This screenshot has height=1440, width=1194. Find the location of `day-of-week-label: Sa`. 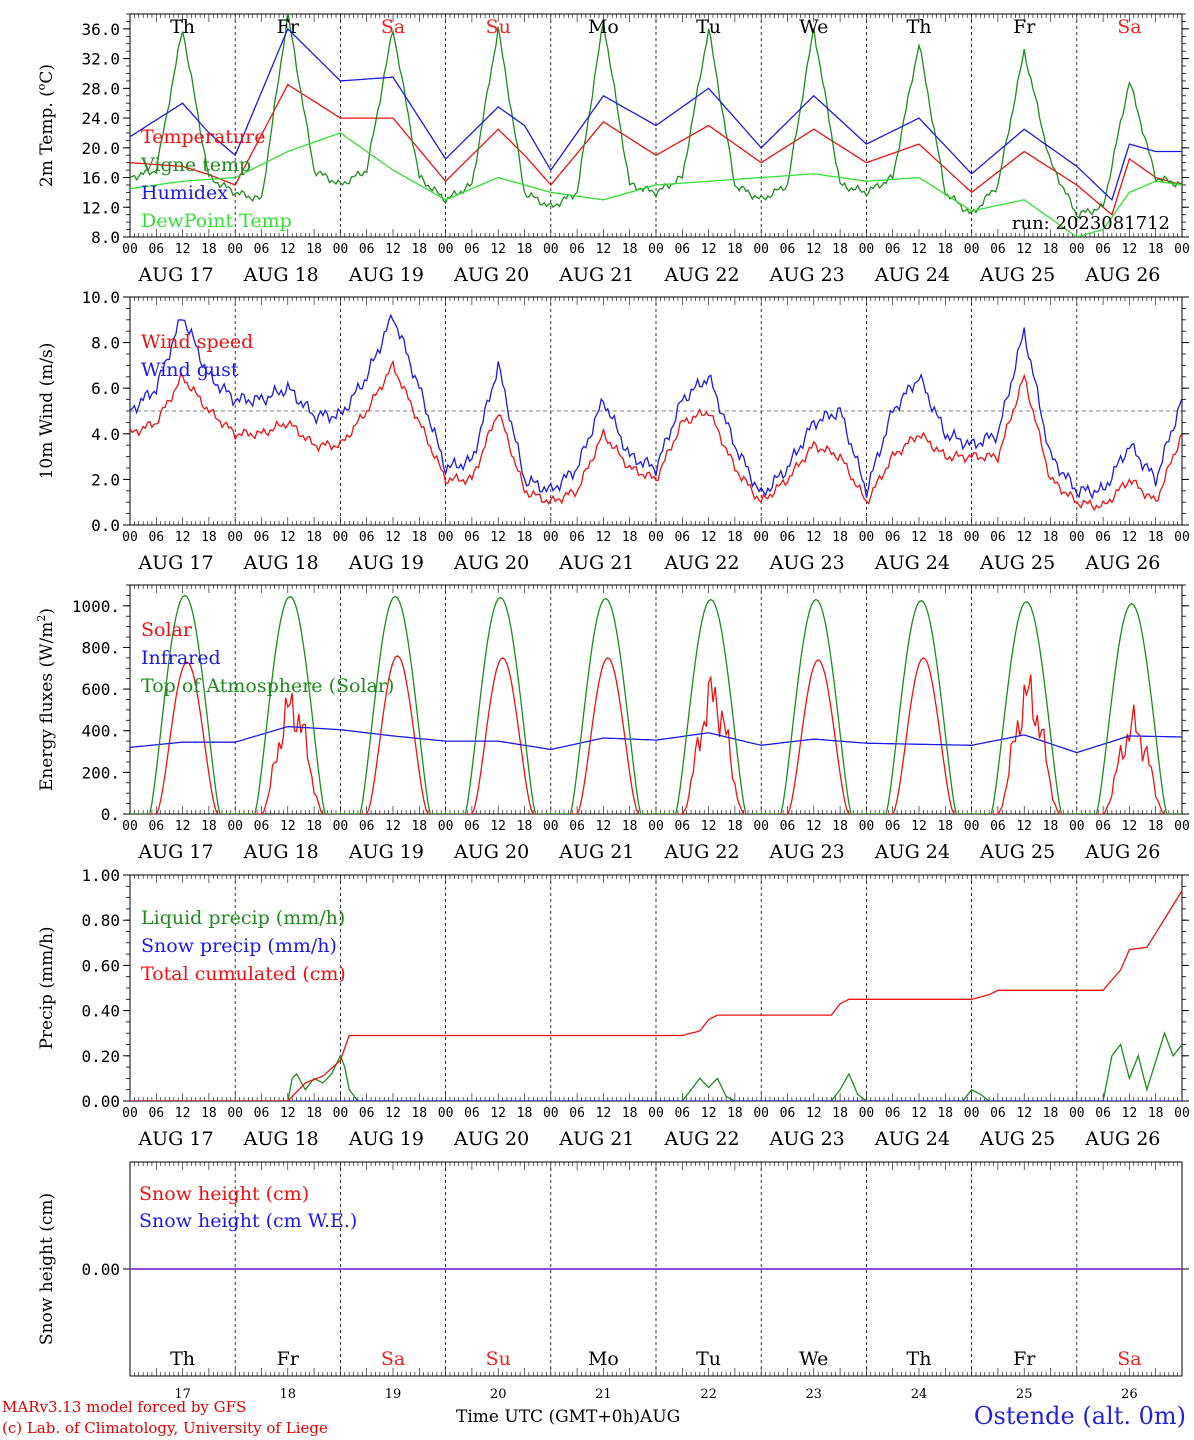

day-of-week-label: Sa is located at coordinates (1129, 1359).